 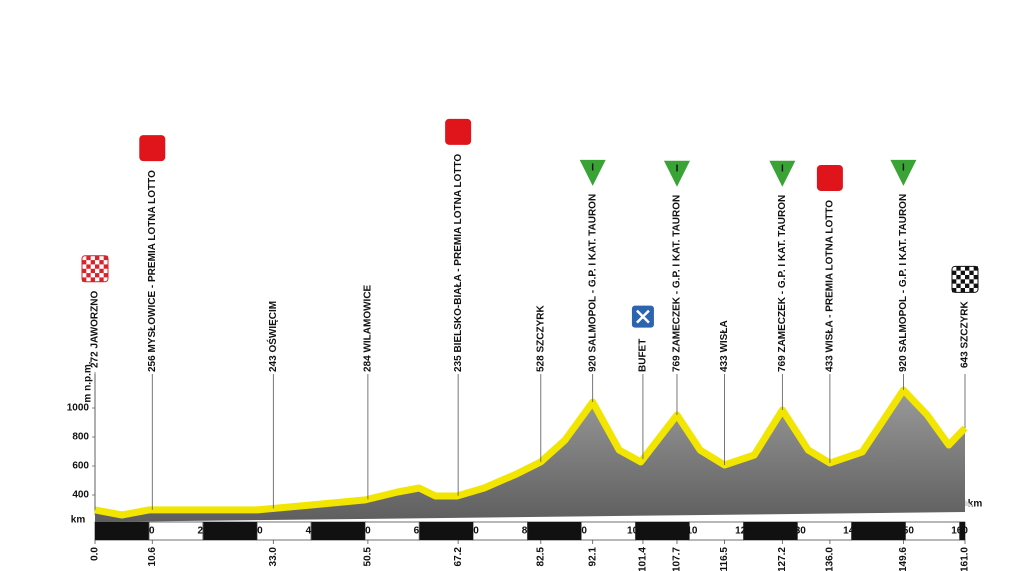 What do you see at coordinates (830, 559) in the screenshot?
I see `waypoint-km: 136.0` at bounding box center [830, 559].